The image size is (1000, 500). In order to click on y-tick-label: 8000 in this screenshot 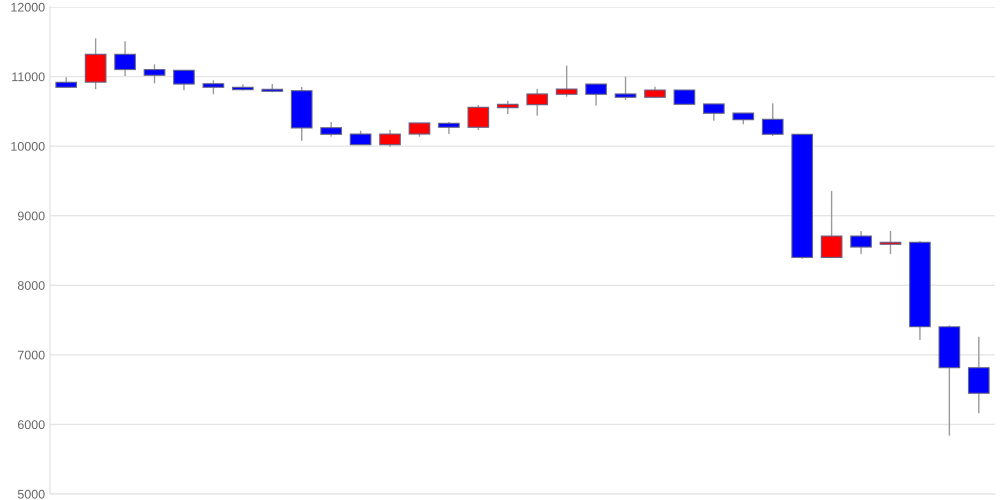, I will do `click(31, 285)`.